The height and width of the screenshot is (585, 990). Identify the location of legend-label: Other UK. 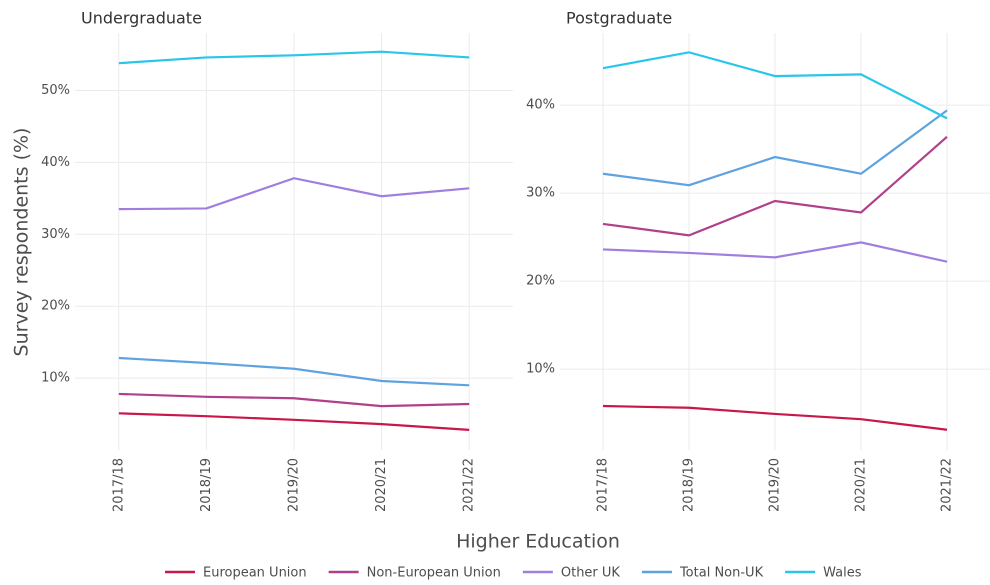
(591, 573).